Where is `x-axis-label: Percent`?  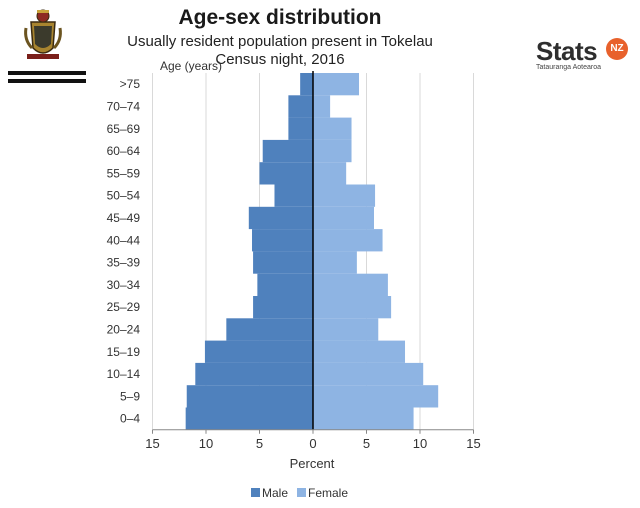
x-axis-label: Percent is located at coordinates (312, 463).